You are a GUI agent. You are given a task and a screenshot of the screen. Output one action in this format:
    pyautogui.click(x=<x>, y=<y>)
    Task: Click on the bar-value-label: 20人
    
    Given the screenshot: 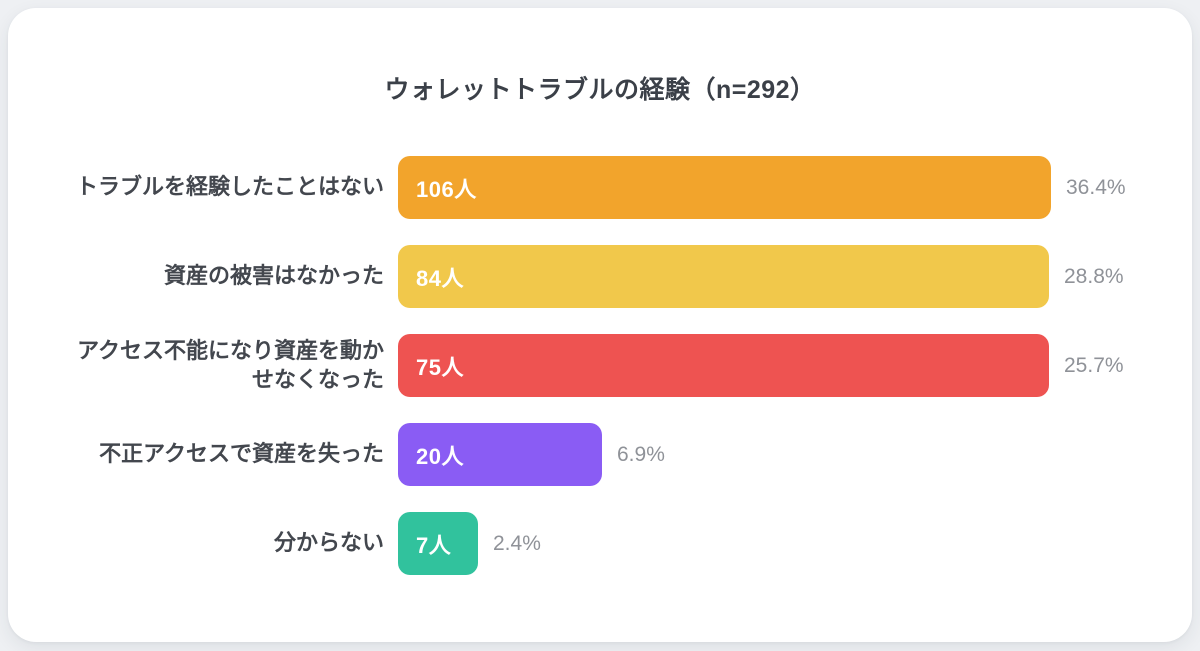 What is the action you would take?
    pyautogui.click(x=440, y=456)
    